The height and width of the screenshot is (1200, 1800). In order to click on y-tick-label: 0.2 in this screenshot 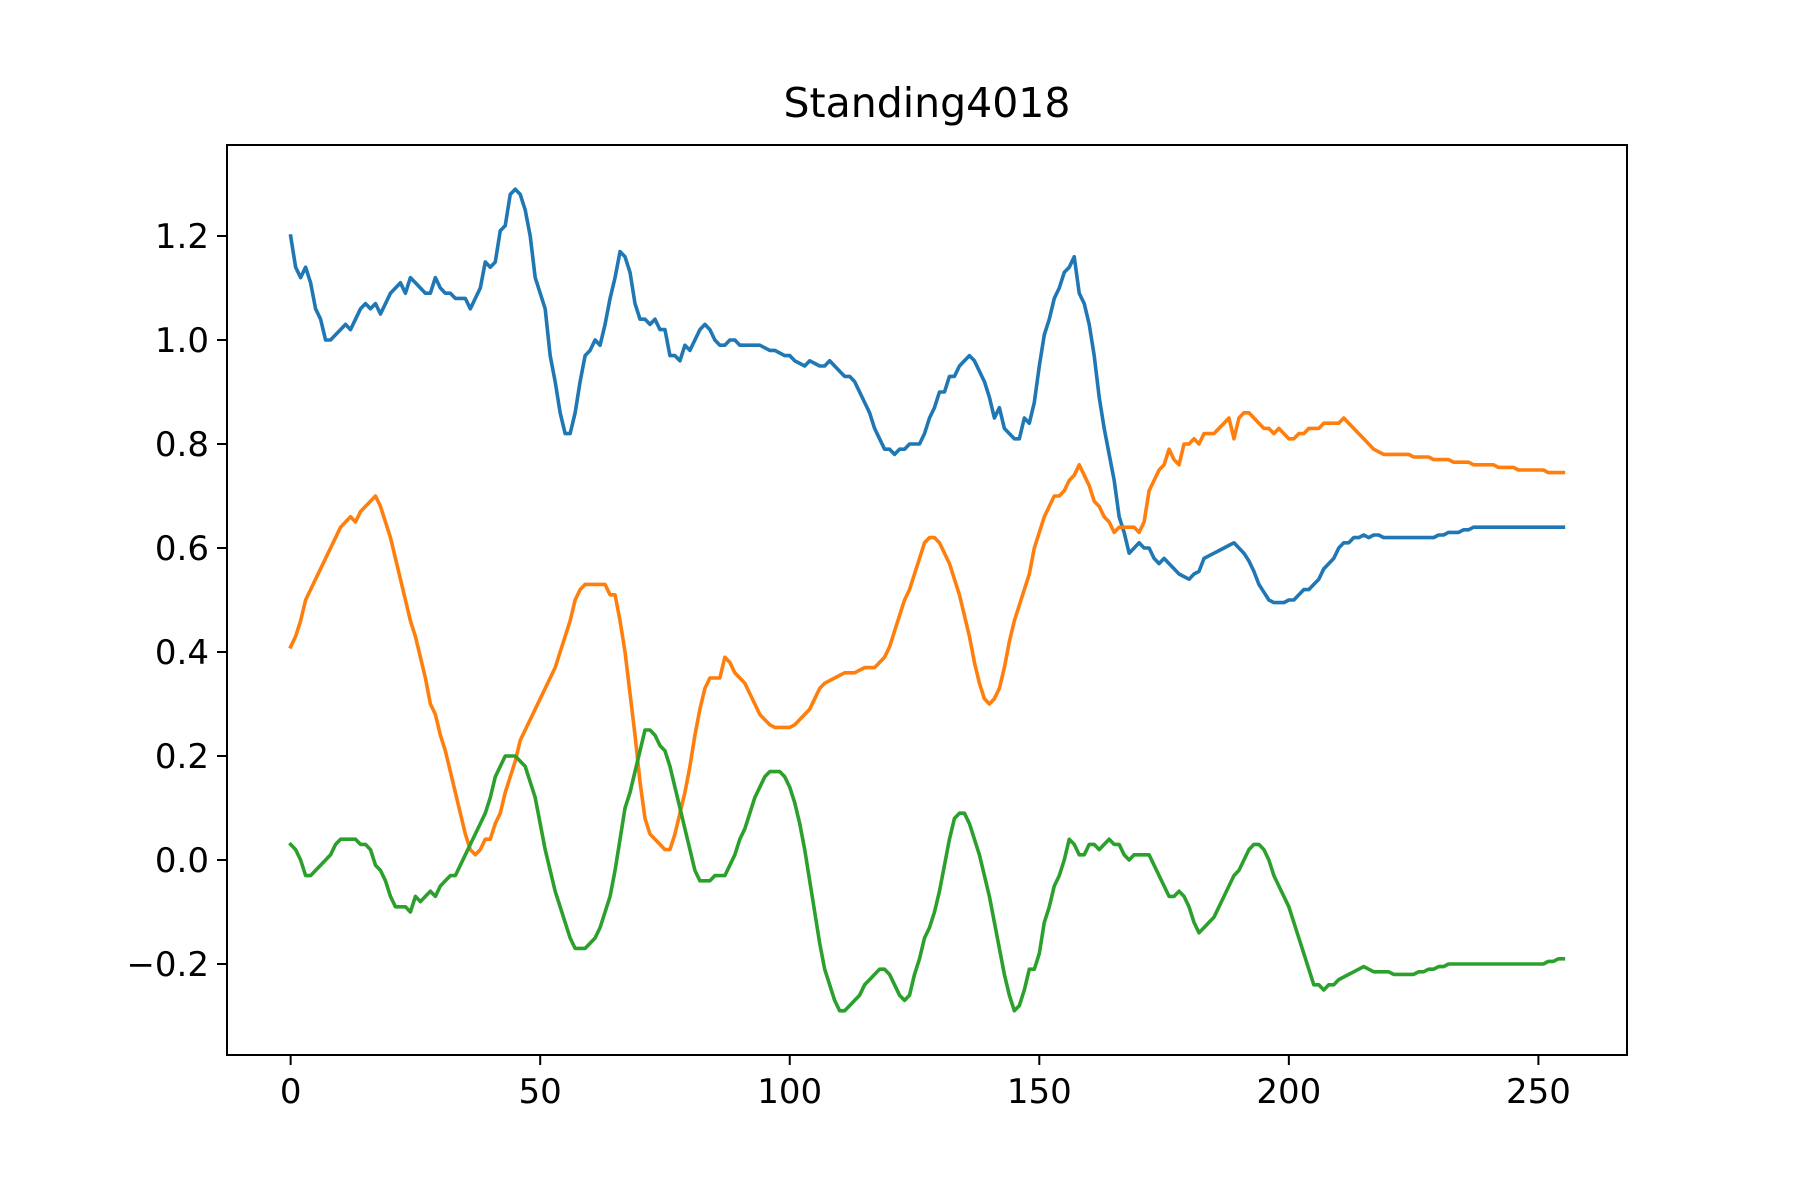, I will do `click(182, 757)`.